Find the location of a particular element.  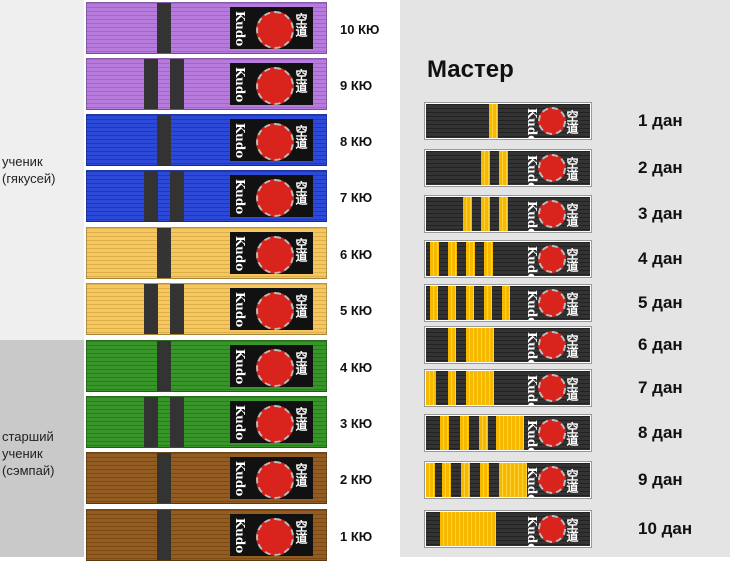

dan-label: 3 дан is located at coordinates (660, 213).